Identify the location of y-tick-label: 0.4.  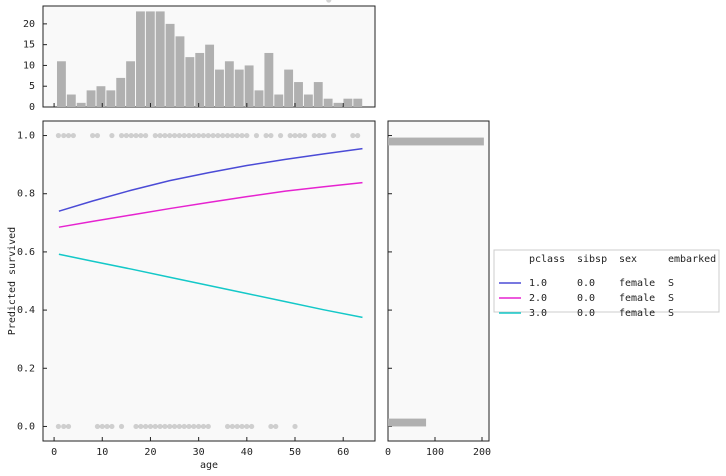
(26, 310).